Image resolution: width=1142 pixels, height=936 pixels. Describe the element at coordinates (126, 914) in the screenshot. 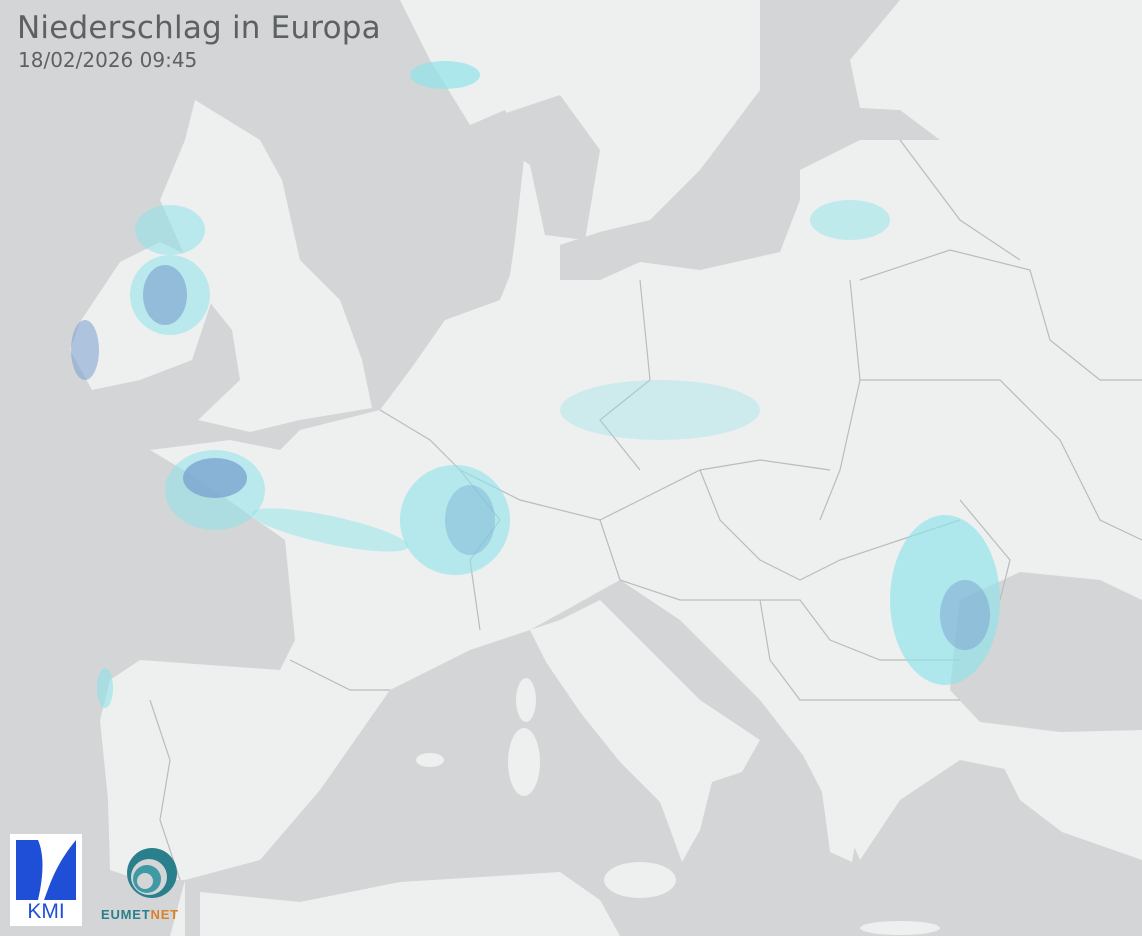

I see `eumetnet-text-part1: EUMET` at that location.